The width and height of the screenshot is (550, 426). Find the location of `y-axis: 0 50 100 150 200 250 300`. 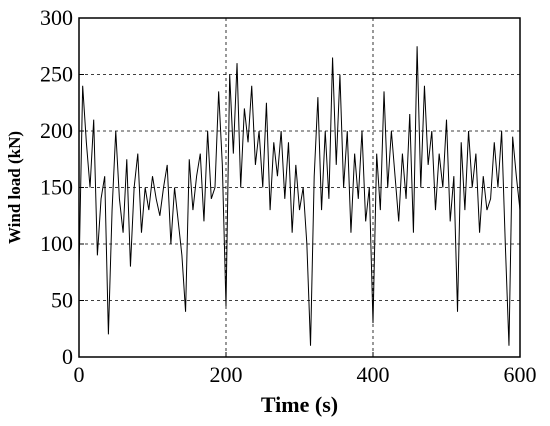

y-axis: 0 50 100 150 200 250 300 is located at coordinates (62, 187).